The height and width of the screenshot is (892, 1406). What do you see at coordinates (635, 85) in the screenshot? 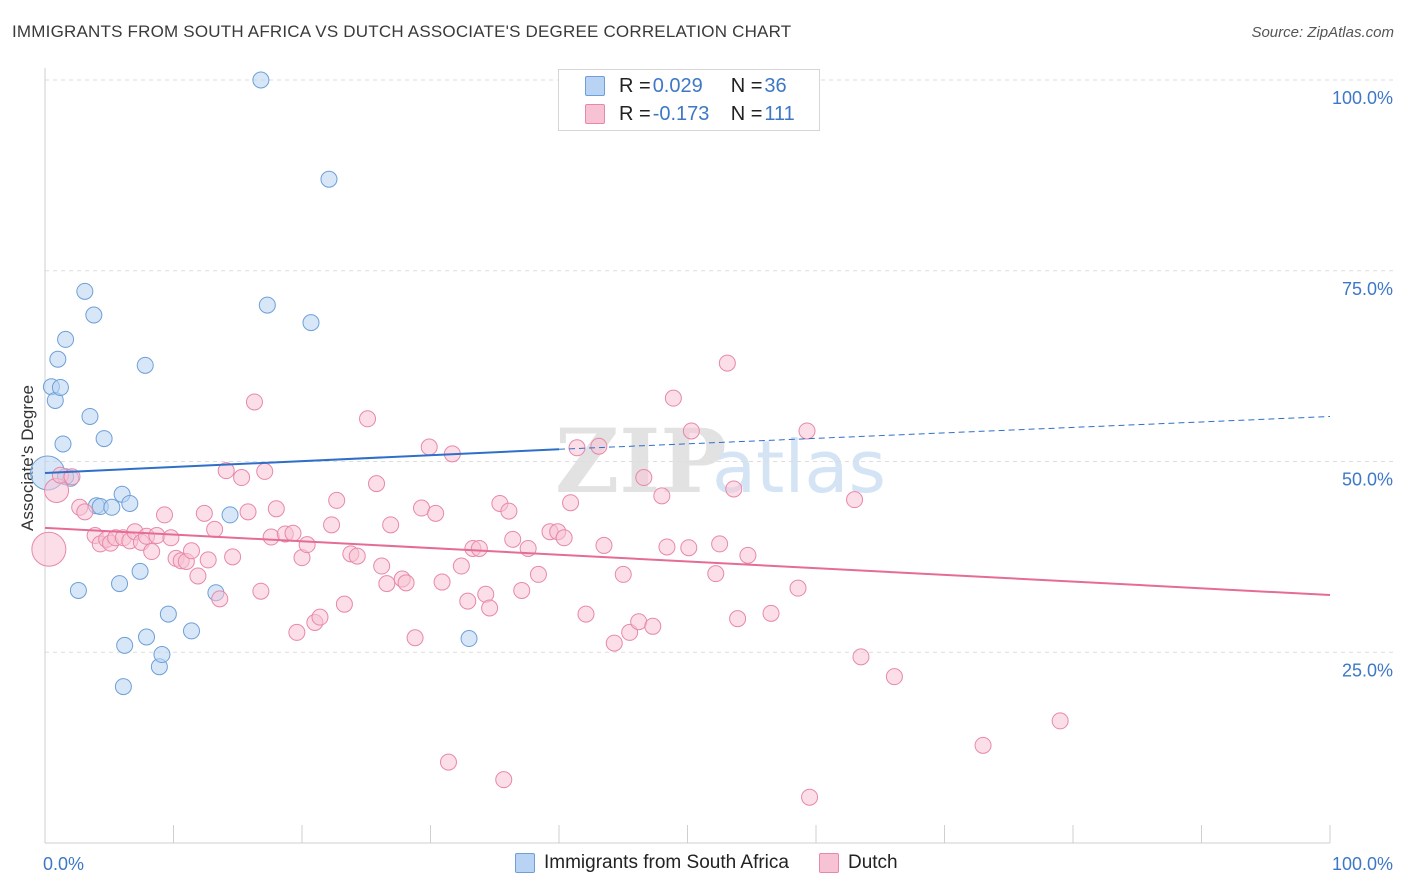
I see `legend-r-label: R =` at bounding box center [635, 85].